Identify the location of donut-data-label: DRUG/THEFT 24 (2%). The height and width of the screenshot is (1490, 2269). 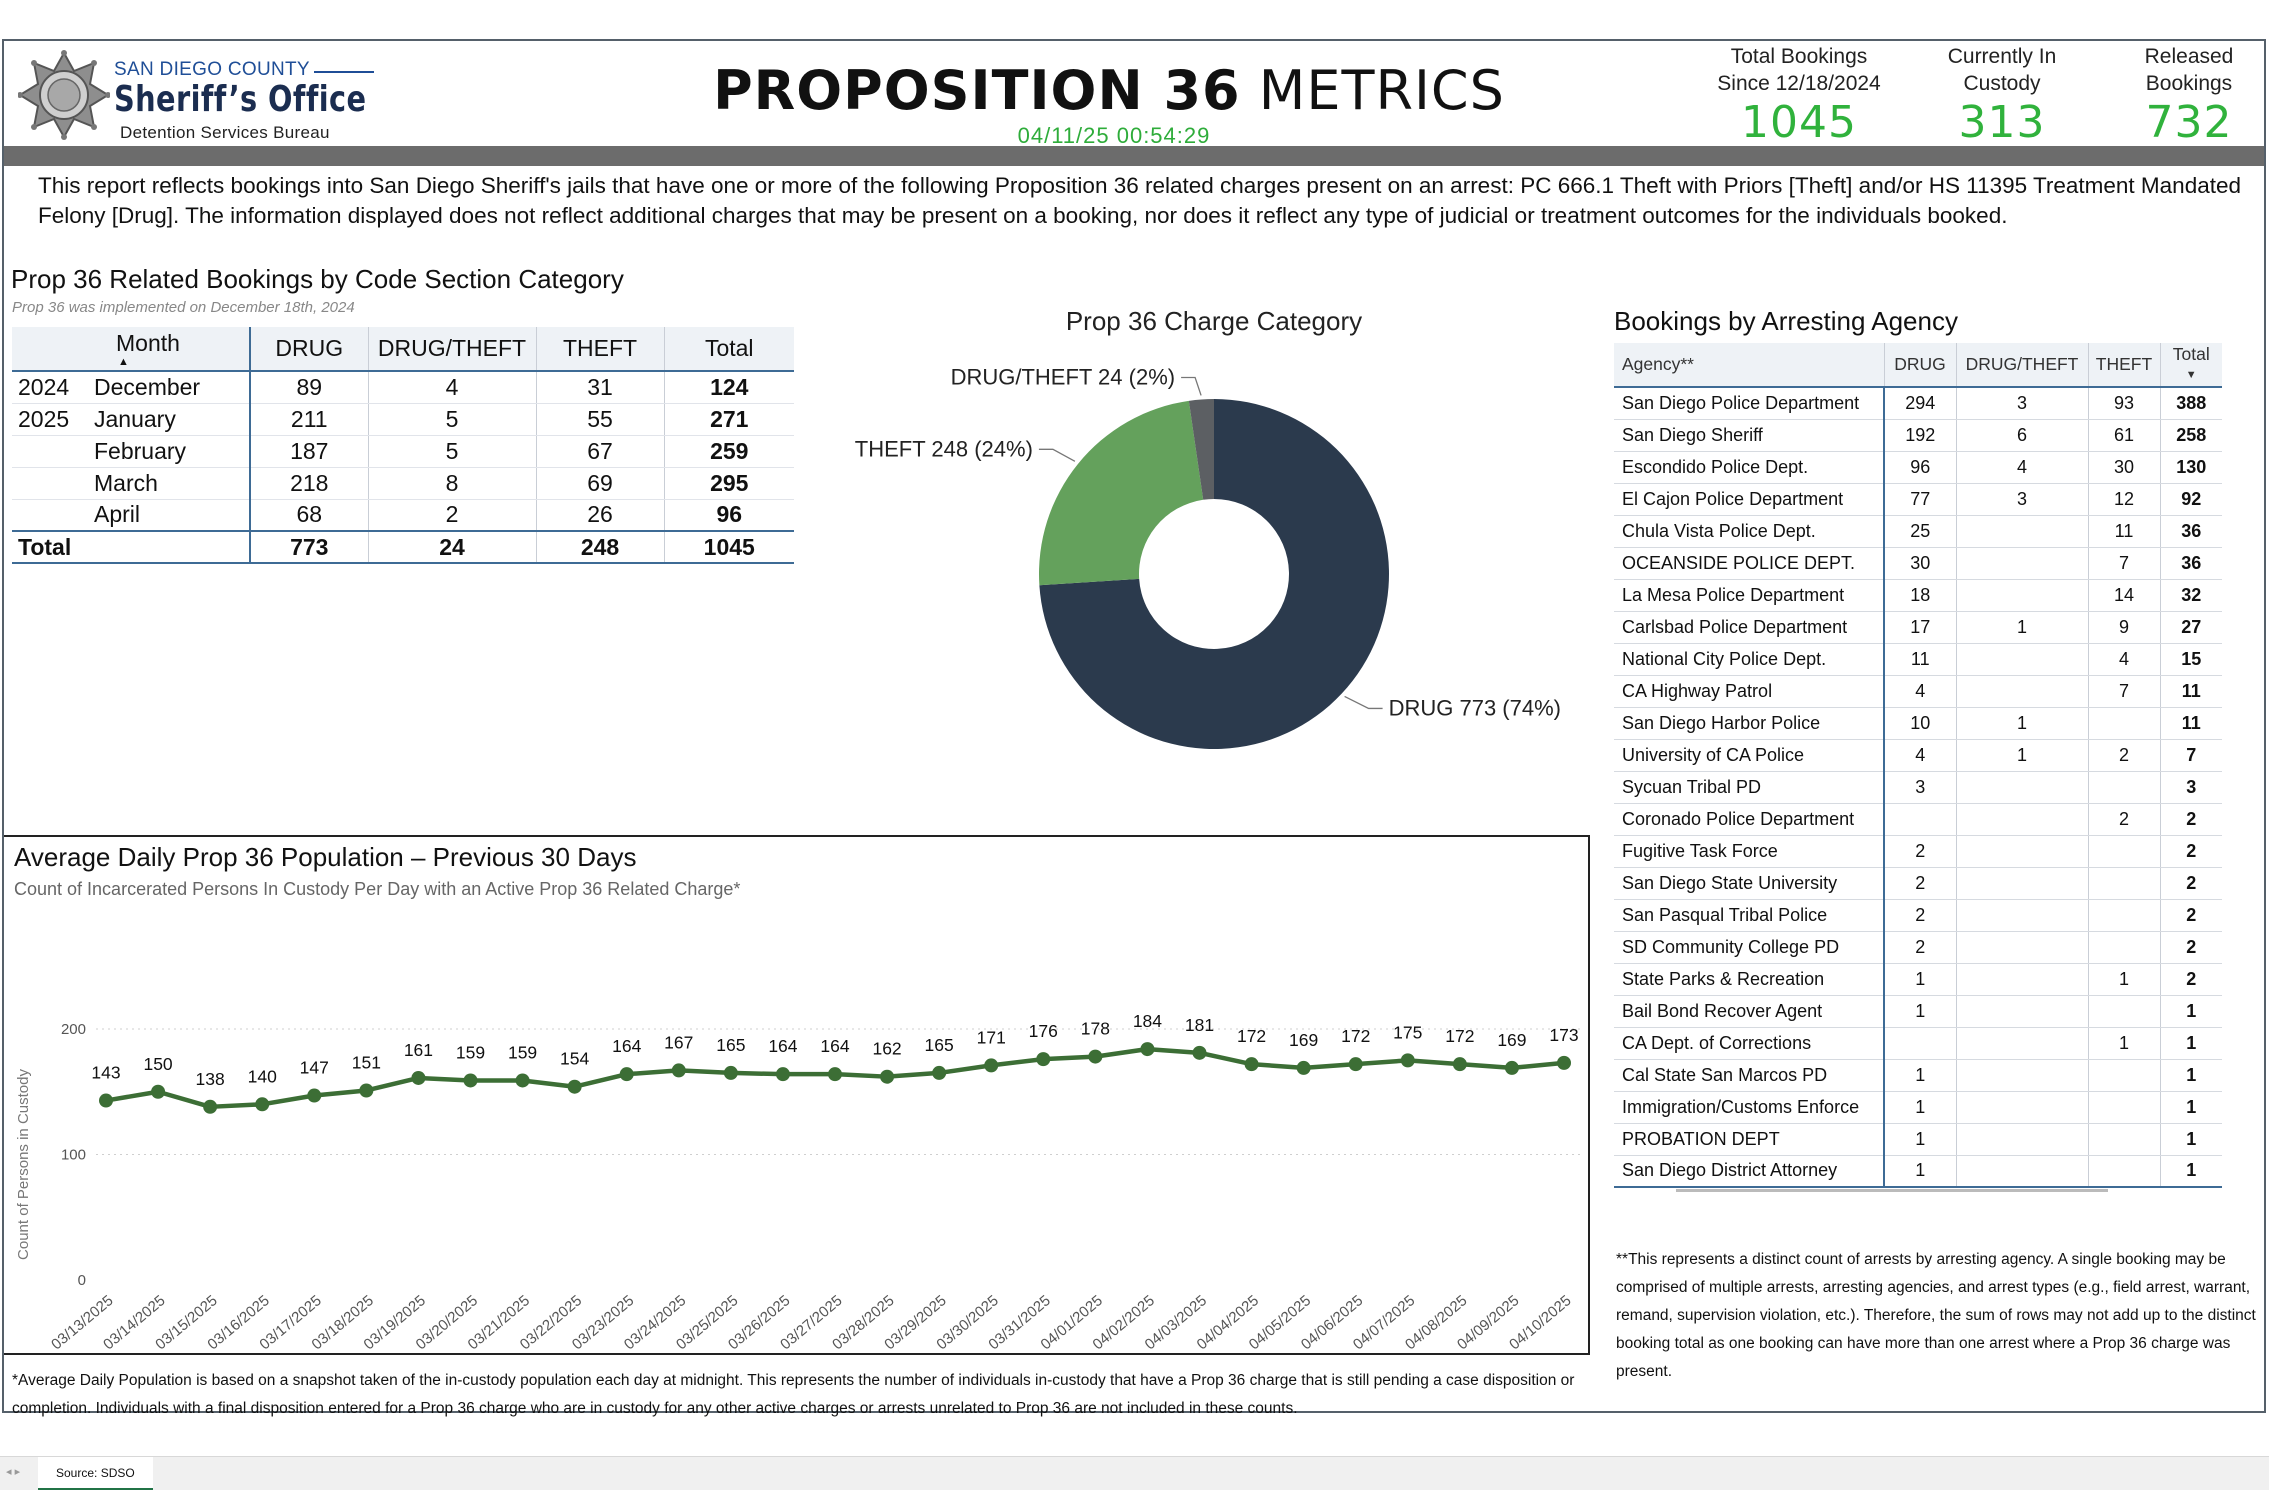
(1063, 376).